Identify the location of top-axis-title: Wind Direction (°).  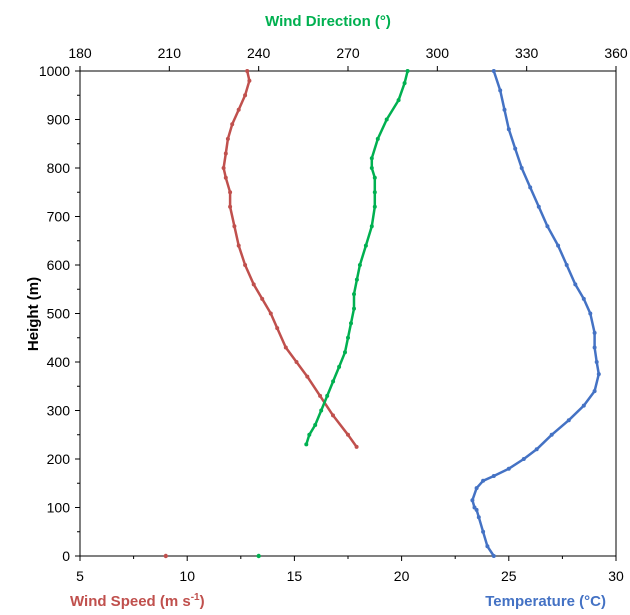
(328, 21).